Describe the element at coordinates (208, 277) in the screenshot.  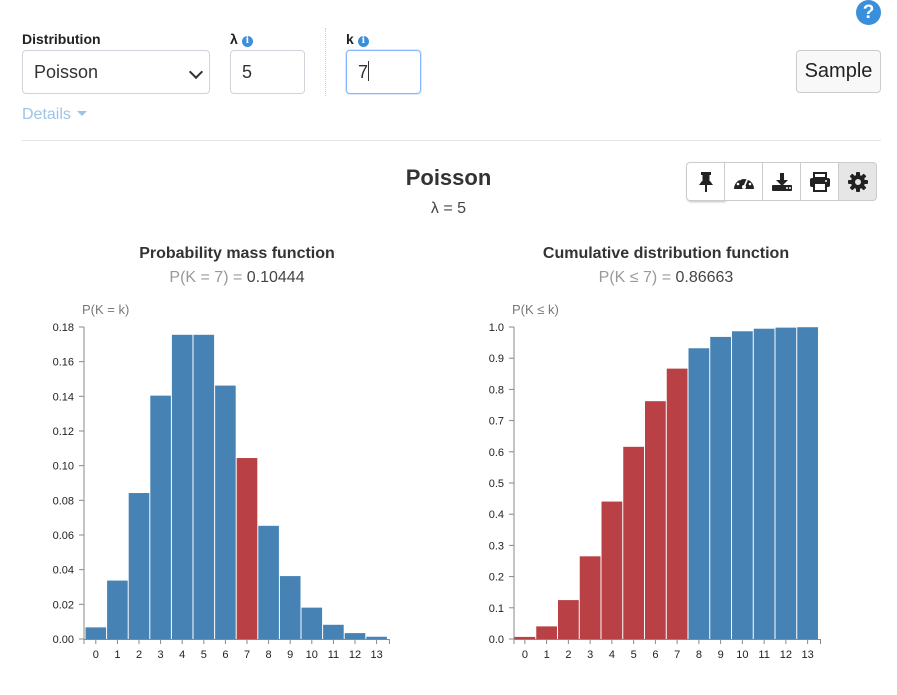
I see `pmf-probability-label: P(K = 7) =` at that location.